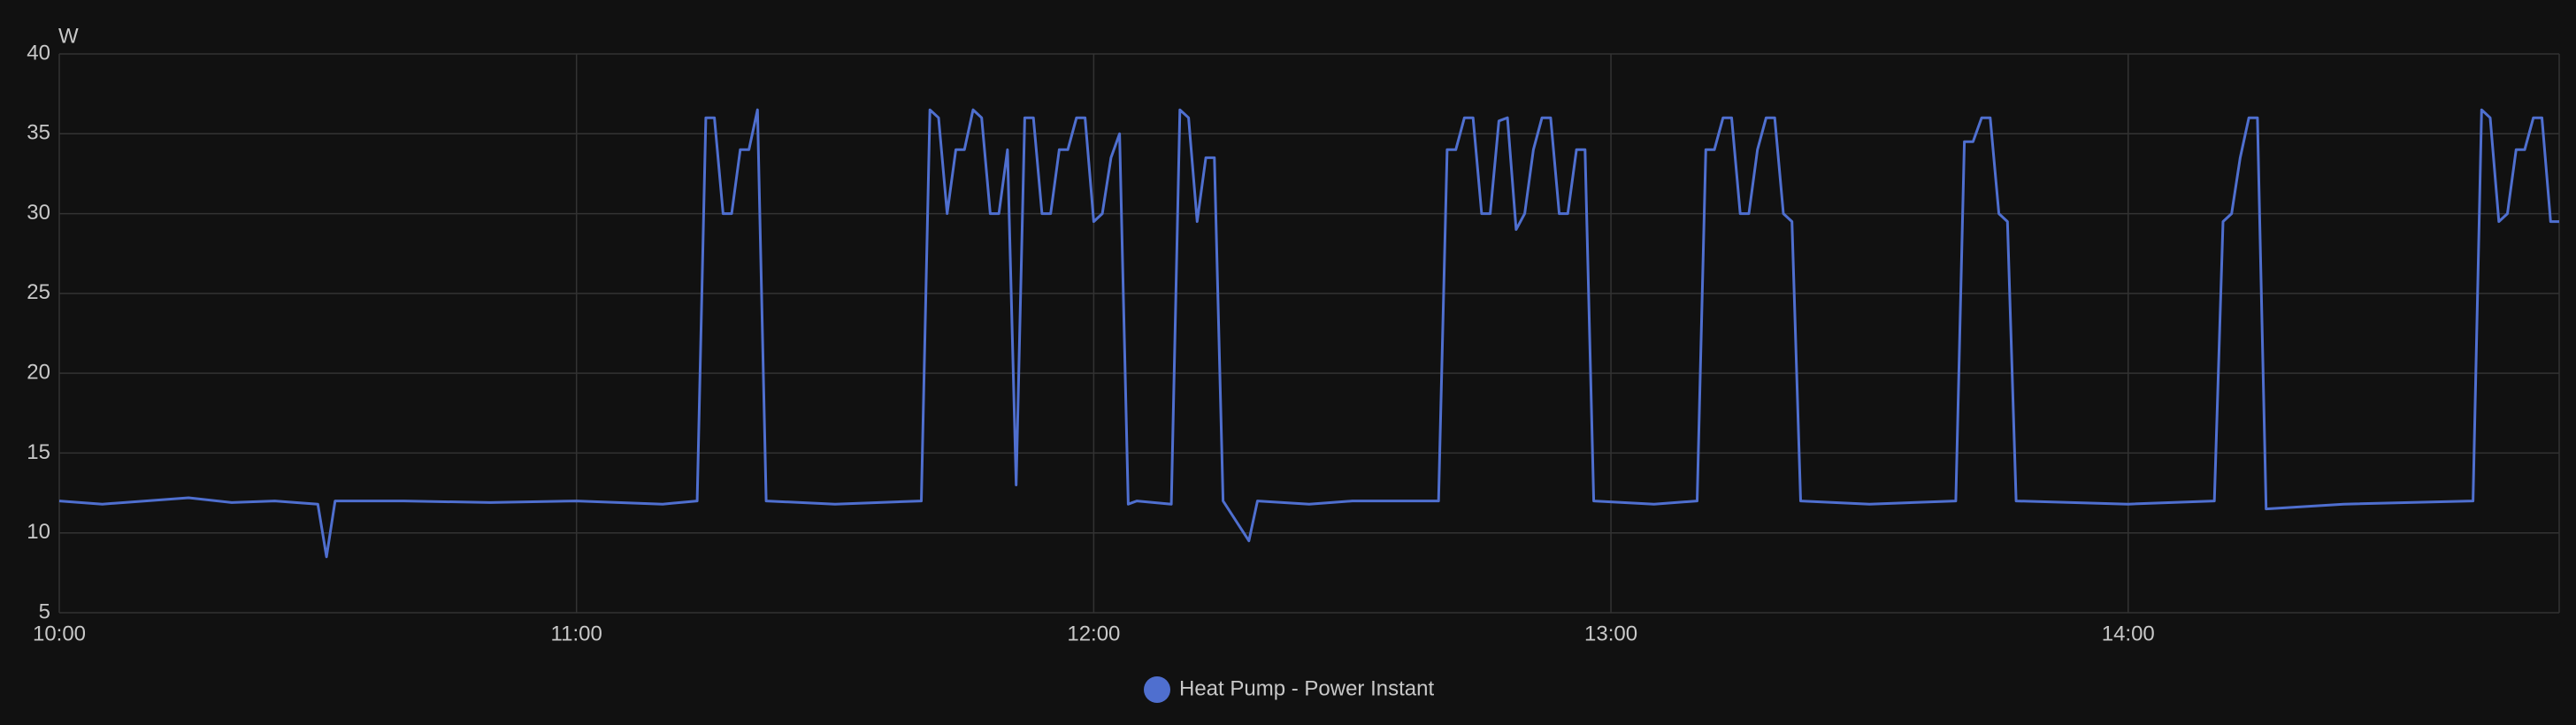 This screenshot has width=2576, height=725. What do you see at coordinates (38, 53) in the screenshot?
I see `y-tick-label: 40` at bounding box center [38, 53].